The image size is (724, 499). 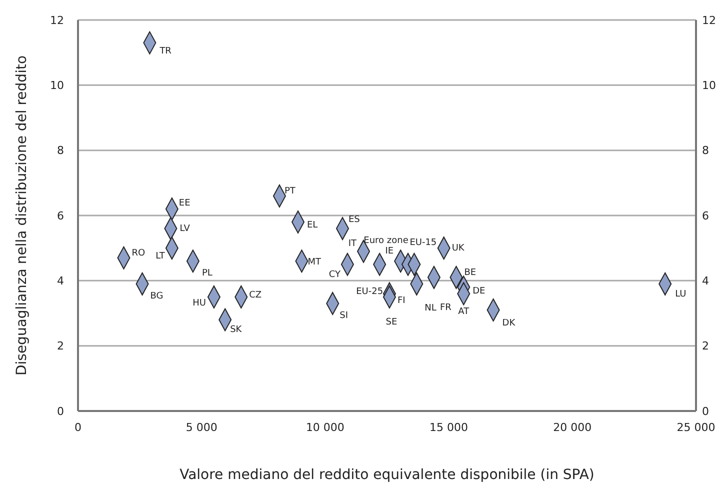 I want to click on annotation: LV, so click(x=185, y=229).